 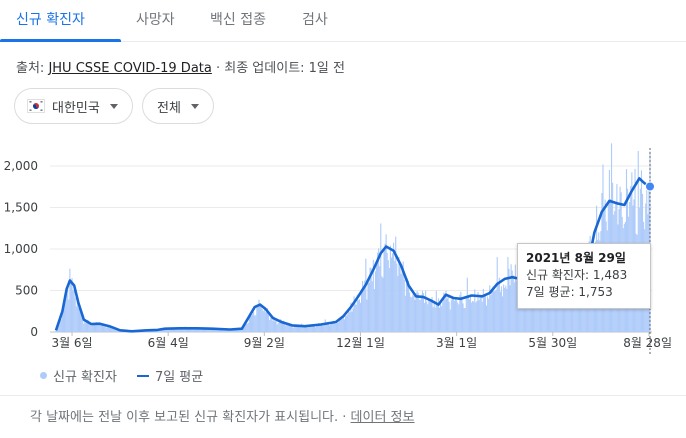 What do you see at coordinates (178, 106) in the screenshot?
I see `range-selector: 전체` at bounding box center [178, 106].